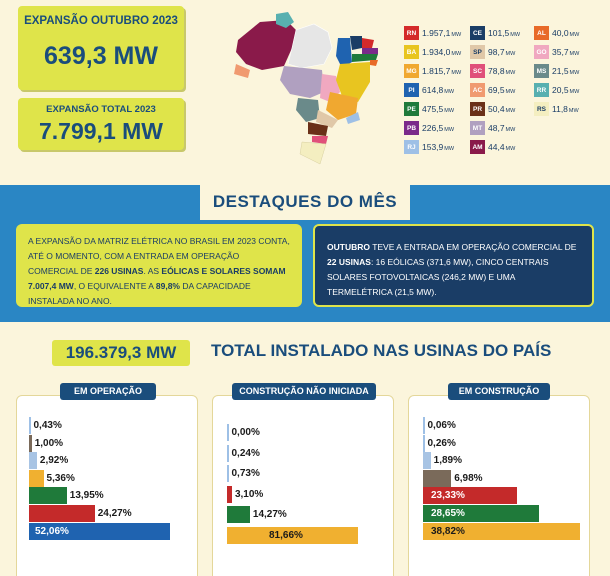 The height and width of the screenshot is (576, 610). Describe the element at coordinates (313, 153) in the screenshot. I see `map-region-rs` at that location.